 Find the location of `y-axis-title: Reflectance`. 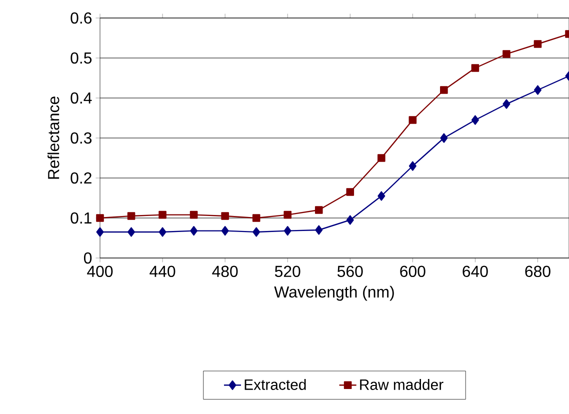

y-axis-title: Reflectance is located at coordinates (54, 137).